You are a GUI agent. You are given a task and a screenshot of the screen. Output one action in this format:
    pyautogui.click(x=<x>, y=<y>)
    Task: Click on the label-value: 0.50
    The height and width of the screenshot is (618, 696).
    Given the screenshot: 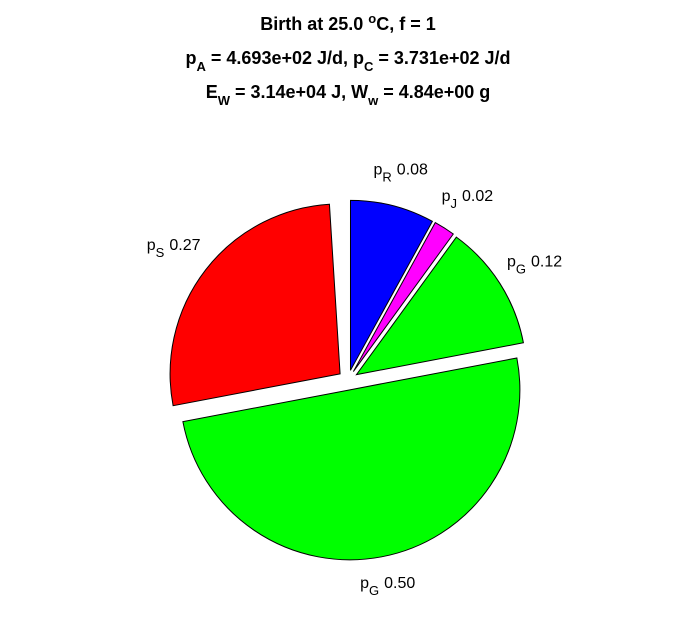 What is the action you would take?
    pyautogui.click(x=399, y=583)
    